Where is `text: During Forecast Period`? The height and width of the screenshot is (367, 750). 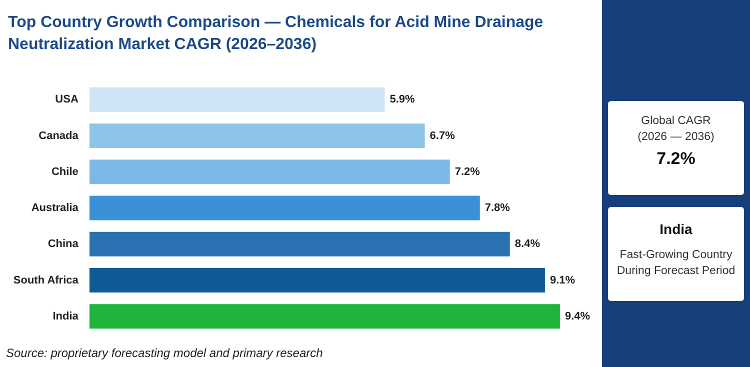
text: During Forecast Period is located at coordinates (676, 271).